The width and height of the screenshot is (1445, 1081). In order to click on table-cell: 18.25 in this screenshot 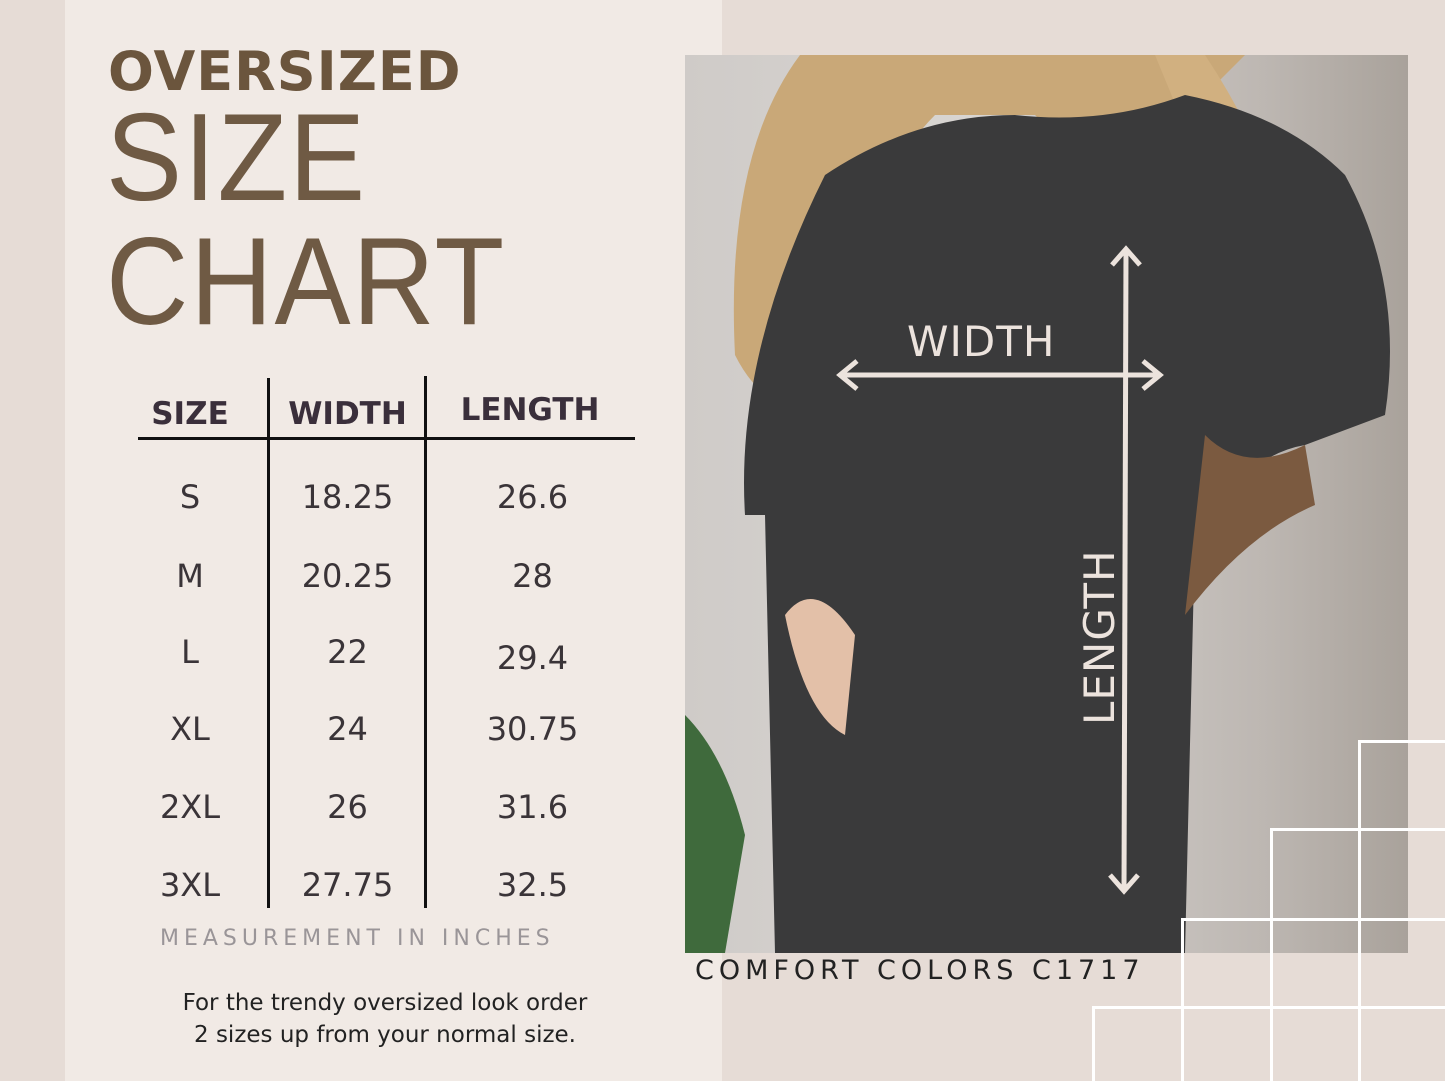, I will do `click(347, 497)`.